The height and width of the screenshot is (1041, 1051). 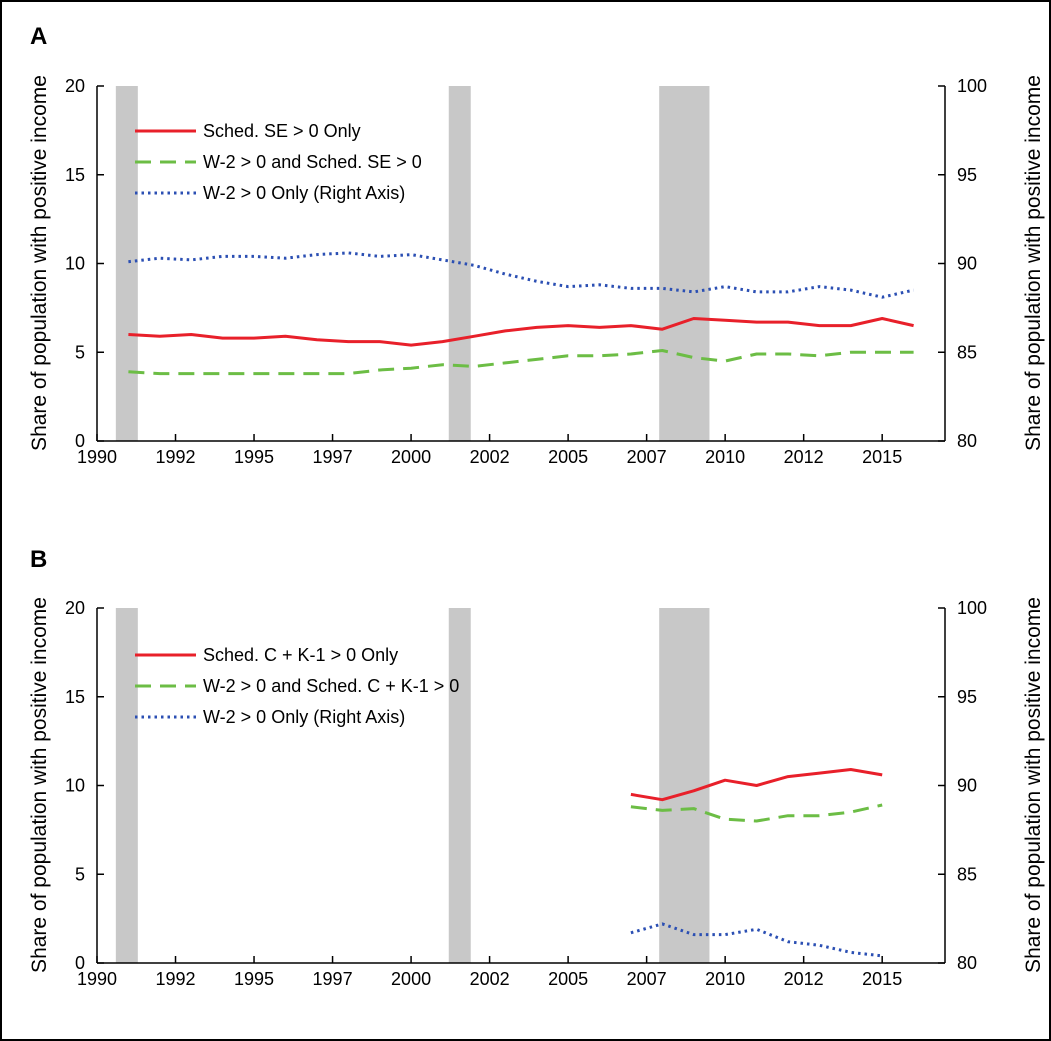 I want to click on panel-b-x-tick-label: 2015, so click(x=882, y=979).